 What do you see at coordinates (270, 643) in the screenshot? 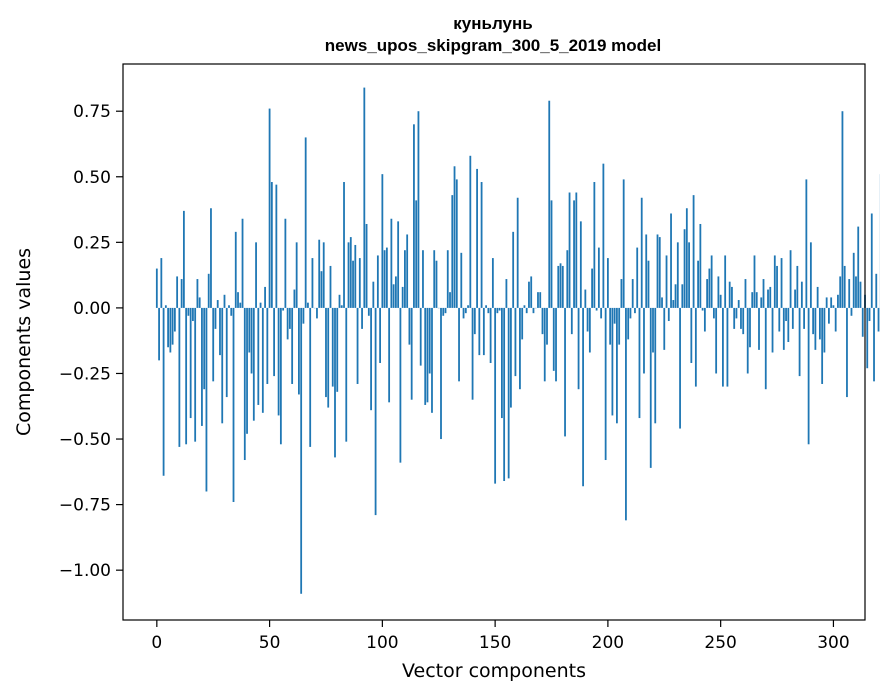
I see `x-tick-label: 50` at bounding box center [270, 643].